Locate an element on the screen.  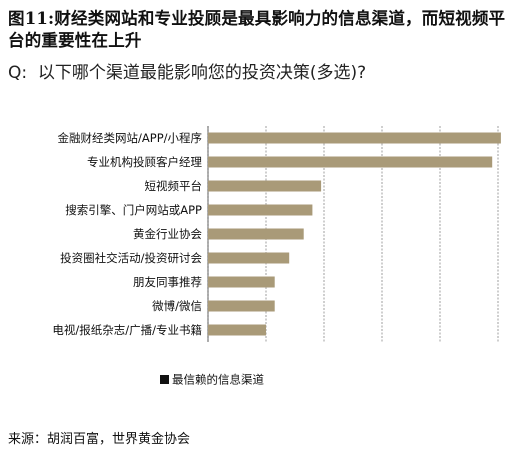
category-label: 微博/微信 is located at coordinates (177, 306).